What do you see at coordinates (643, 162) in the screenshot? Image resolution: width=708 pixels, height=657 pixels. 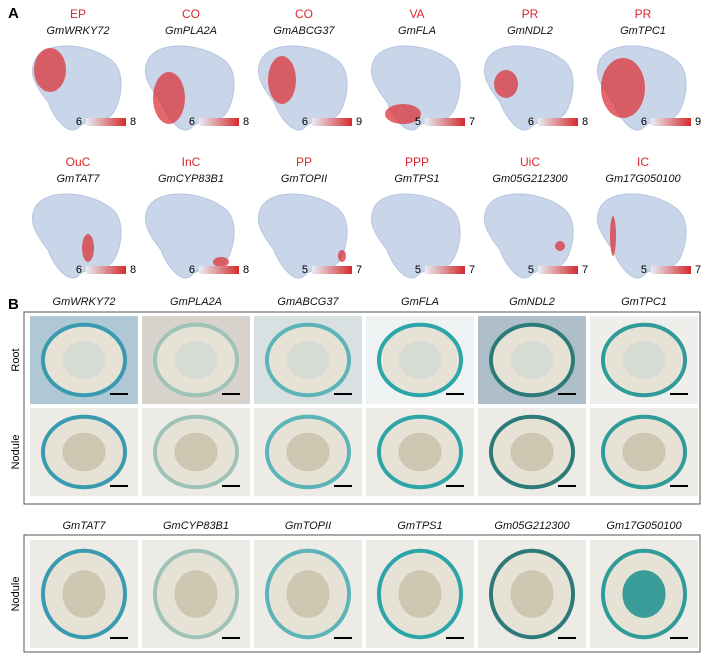 I see `cell-type-label: IC` at bounding box center [643, 162].